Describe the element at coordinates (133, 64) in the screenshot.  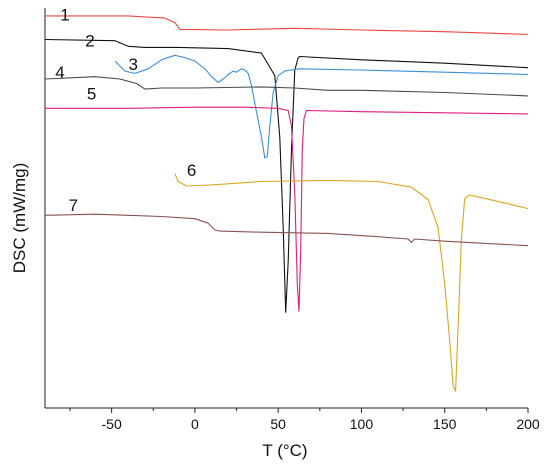
I see `curve-label-3: 3` at that location.